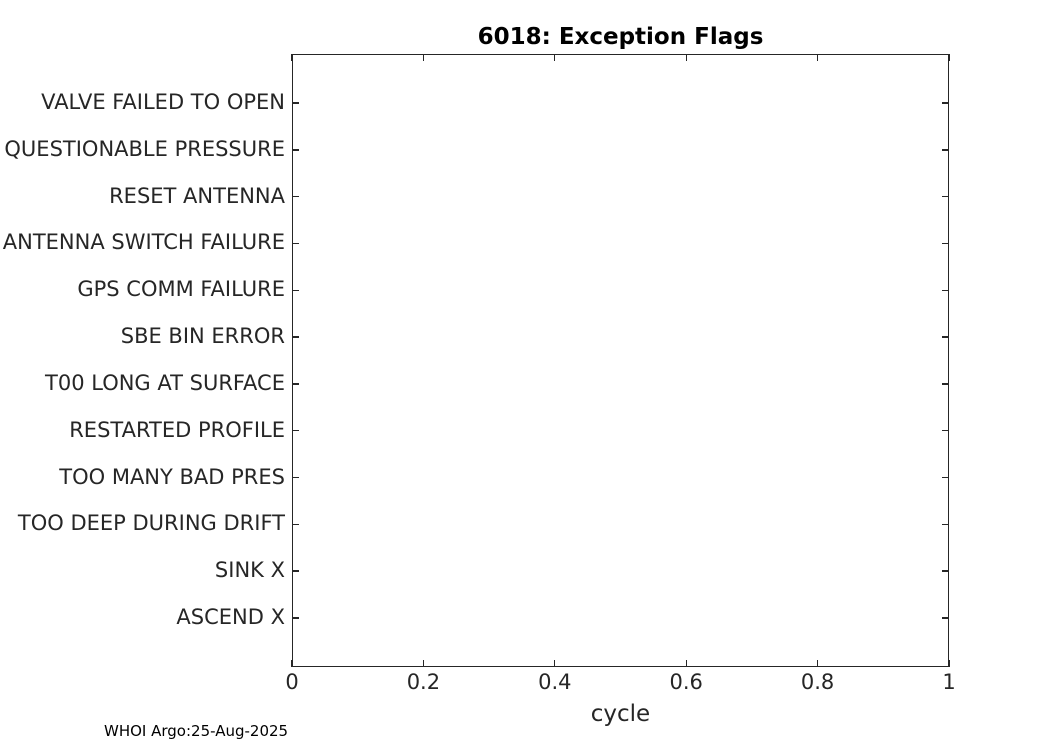 This screenshot has height=750, width=1050. I want to click on x-tick-label: 0.4, so click(555, 682).